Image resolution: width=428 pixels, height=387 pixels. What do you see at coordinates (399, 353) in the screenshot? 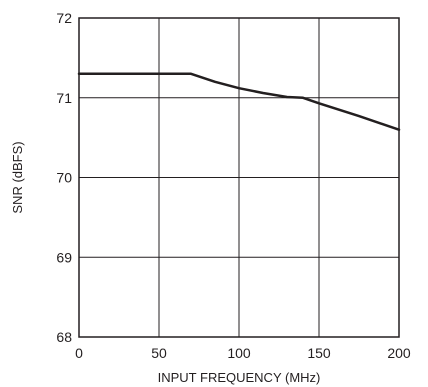
I see `x-tick-label: 200` at bounding box center [399, 353].